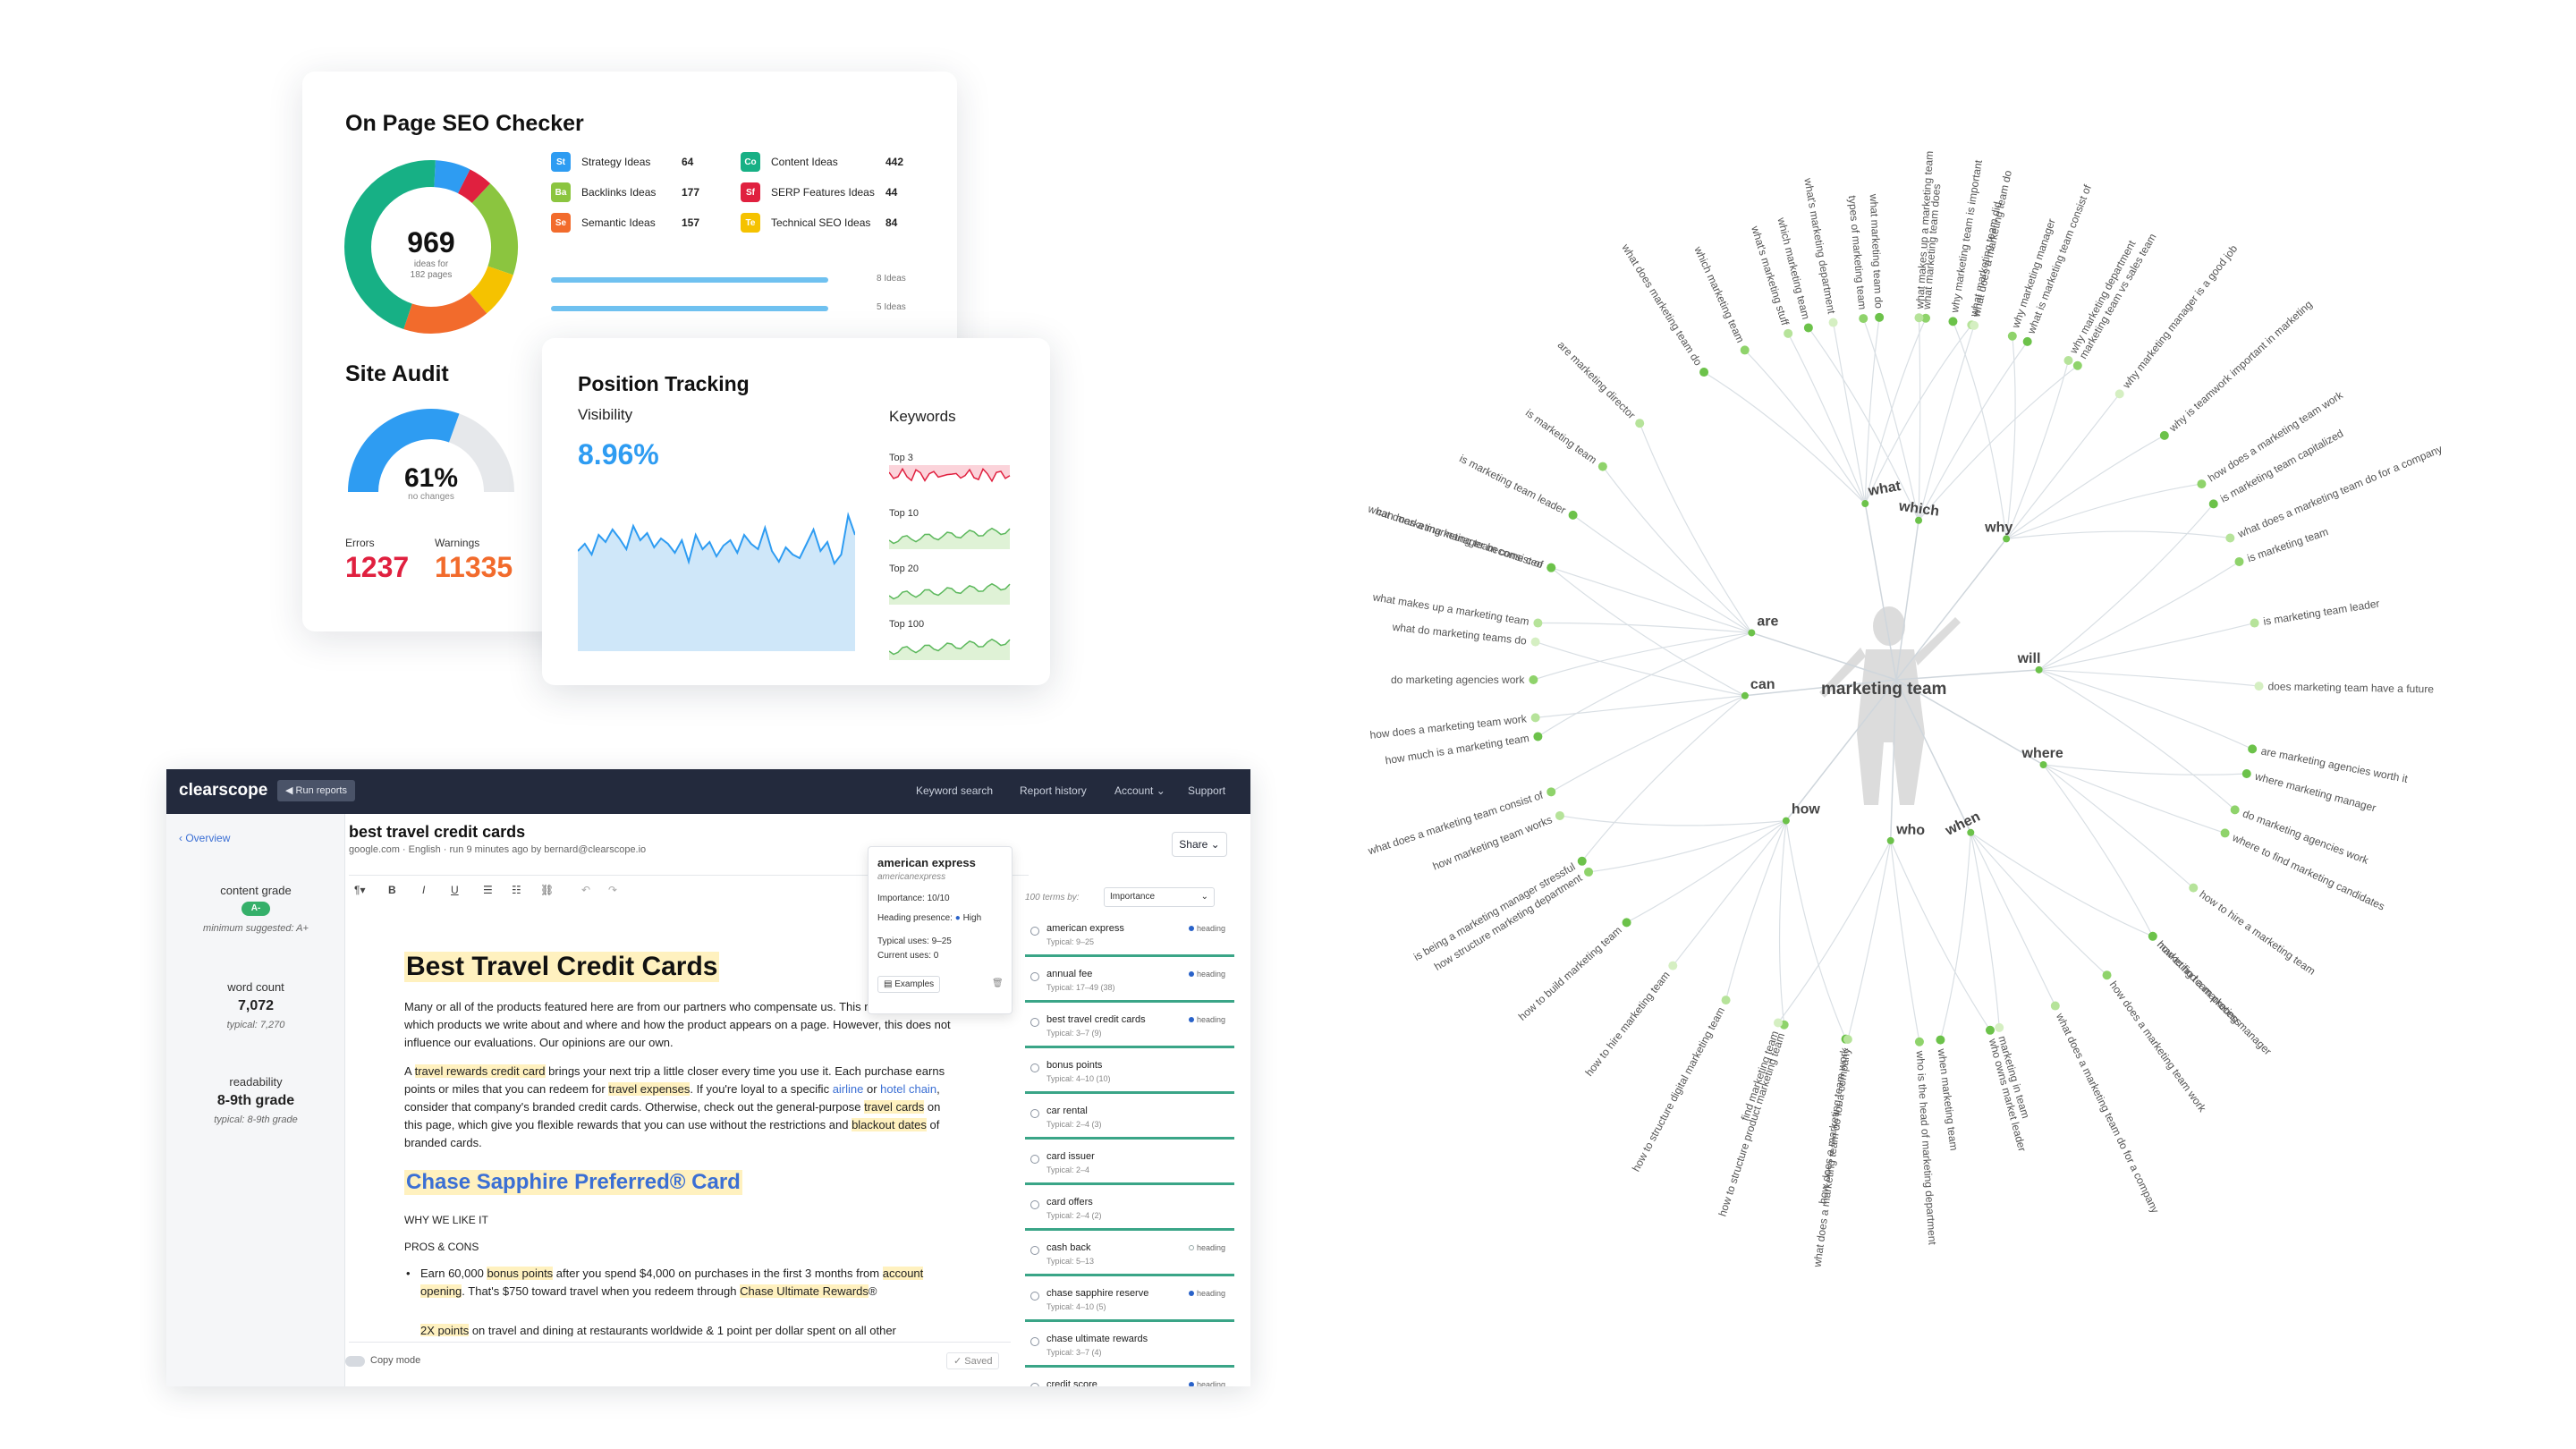 Image resolution: width=2576 pixels, height=1449 pixels. Describe the element at coordinates (2240, 366) in the screenshot. I see `mind-map-leaf-label: why is teamwork important in marketing` at that location.